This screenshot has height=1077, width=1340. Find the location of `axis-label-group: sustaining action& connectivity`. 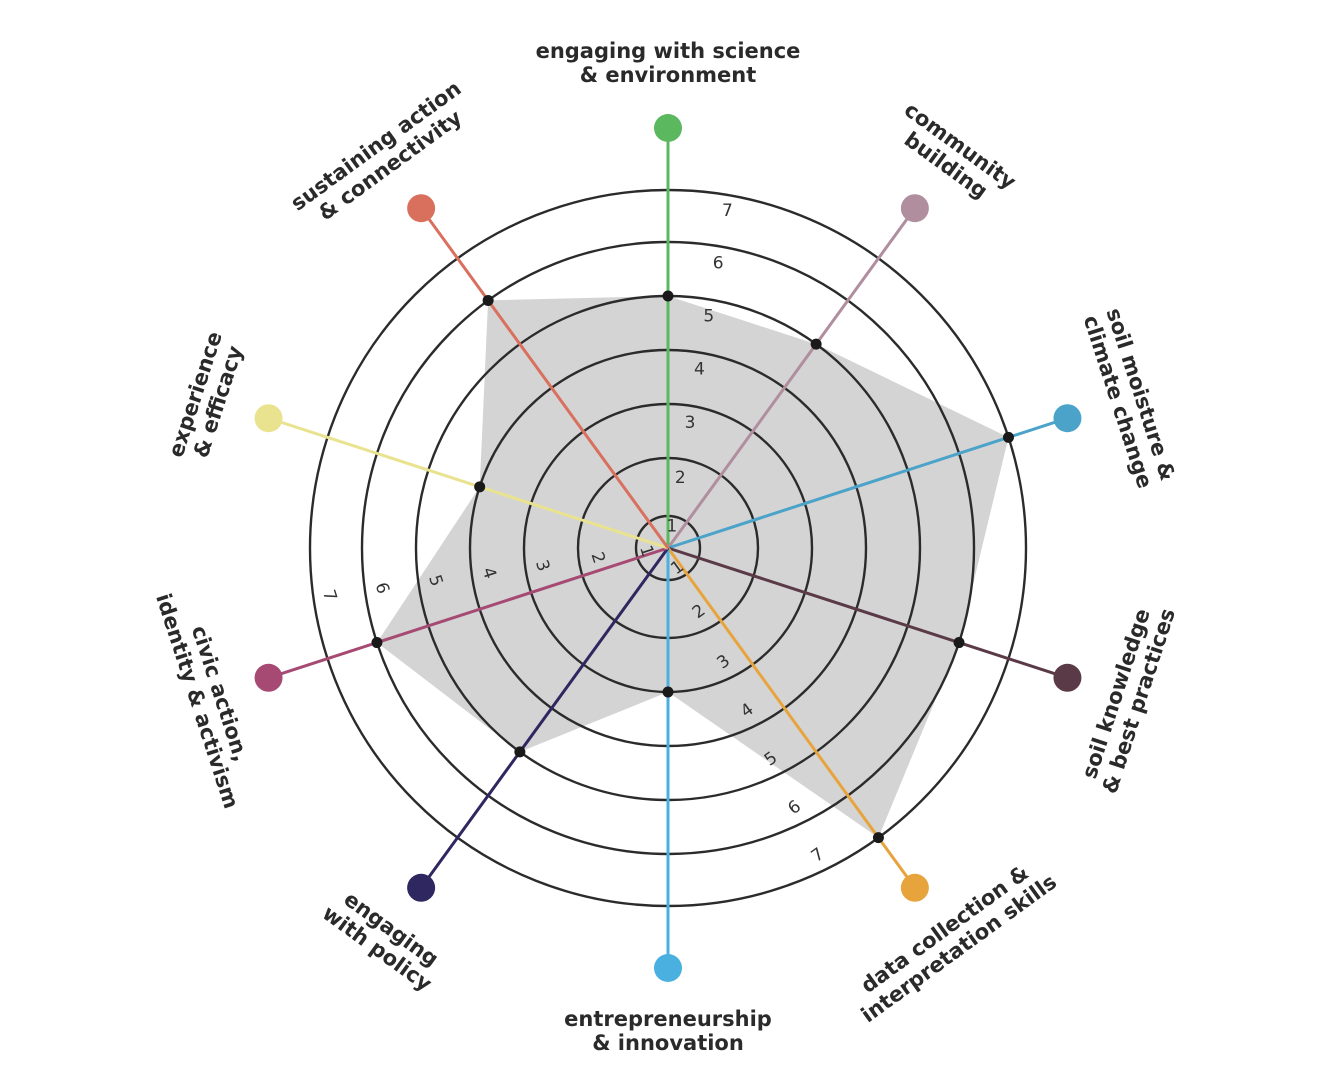

axis-label-group: sustaining action& connectivity is located at coordinates (376, 150).